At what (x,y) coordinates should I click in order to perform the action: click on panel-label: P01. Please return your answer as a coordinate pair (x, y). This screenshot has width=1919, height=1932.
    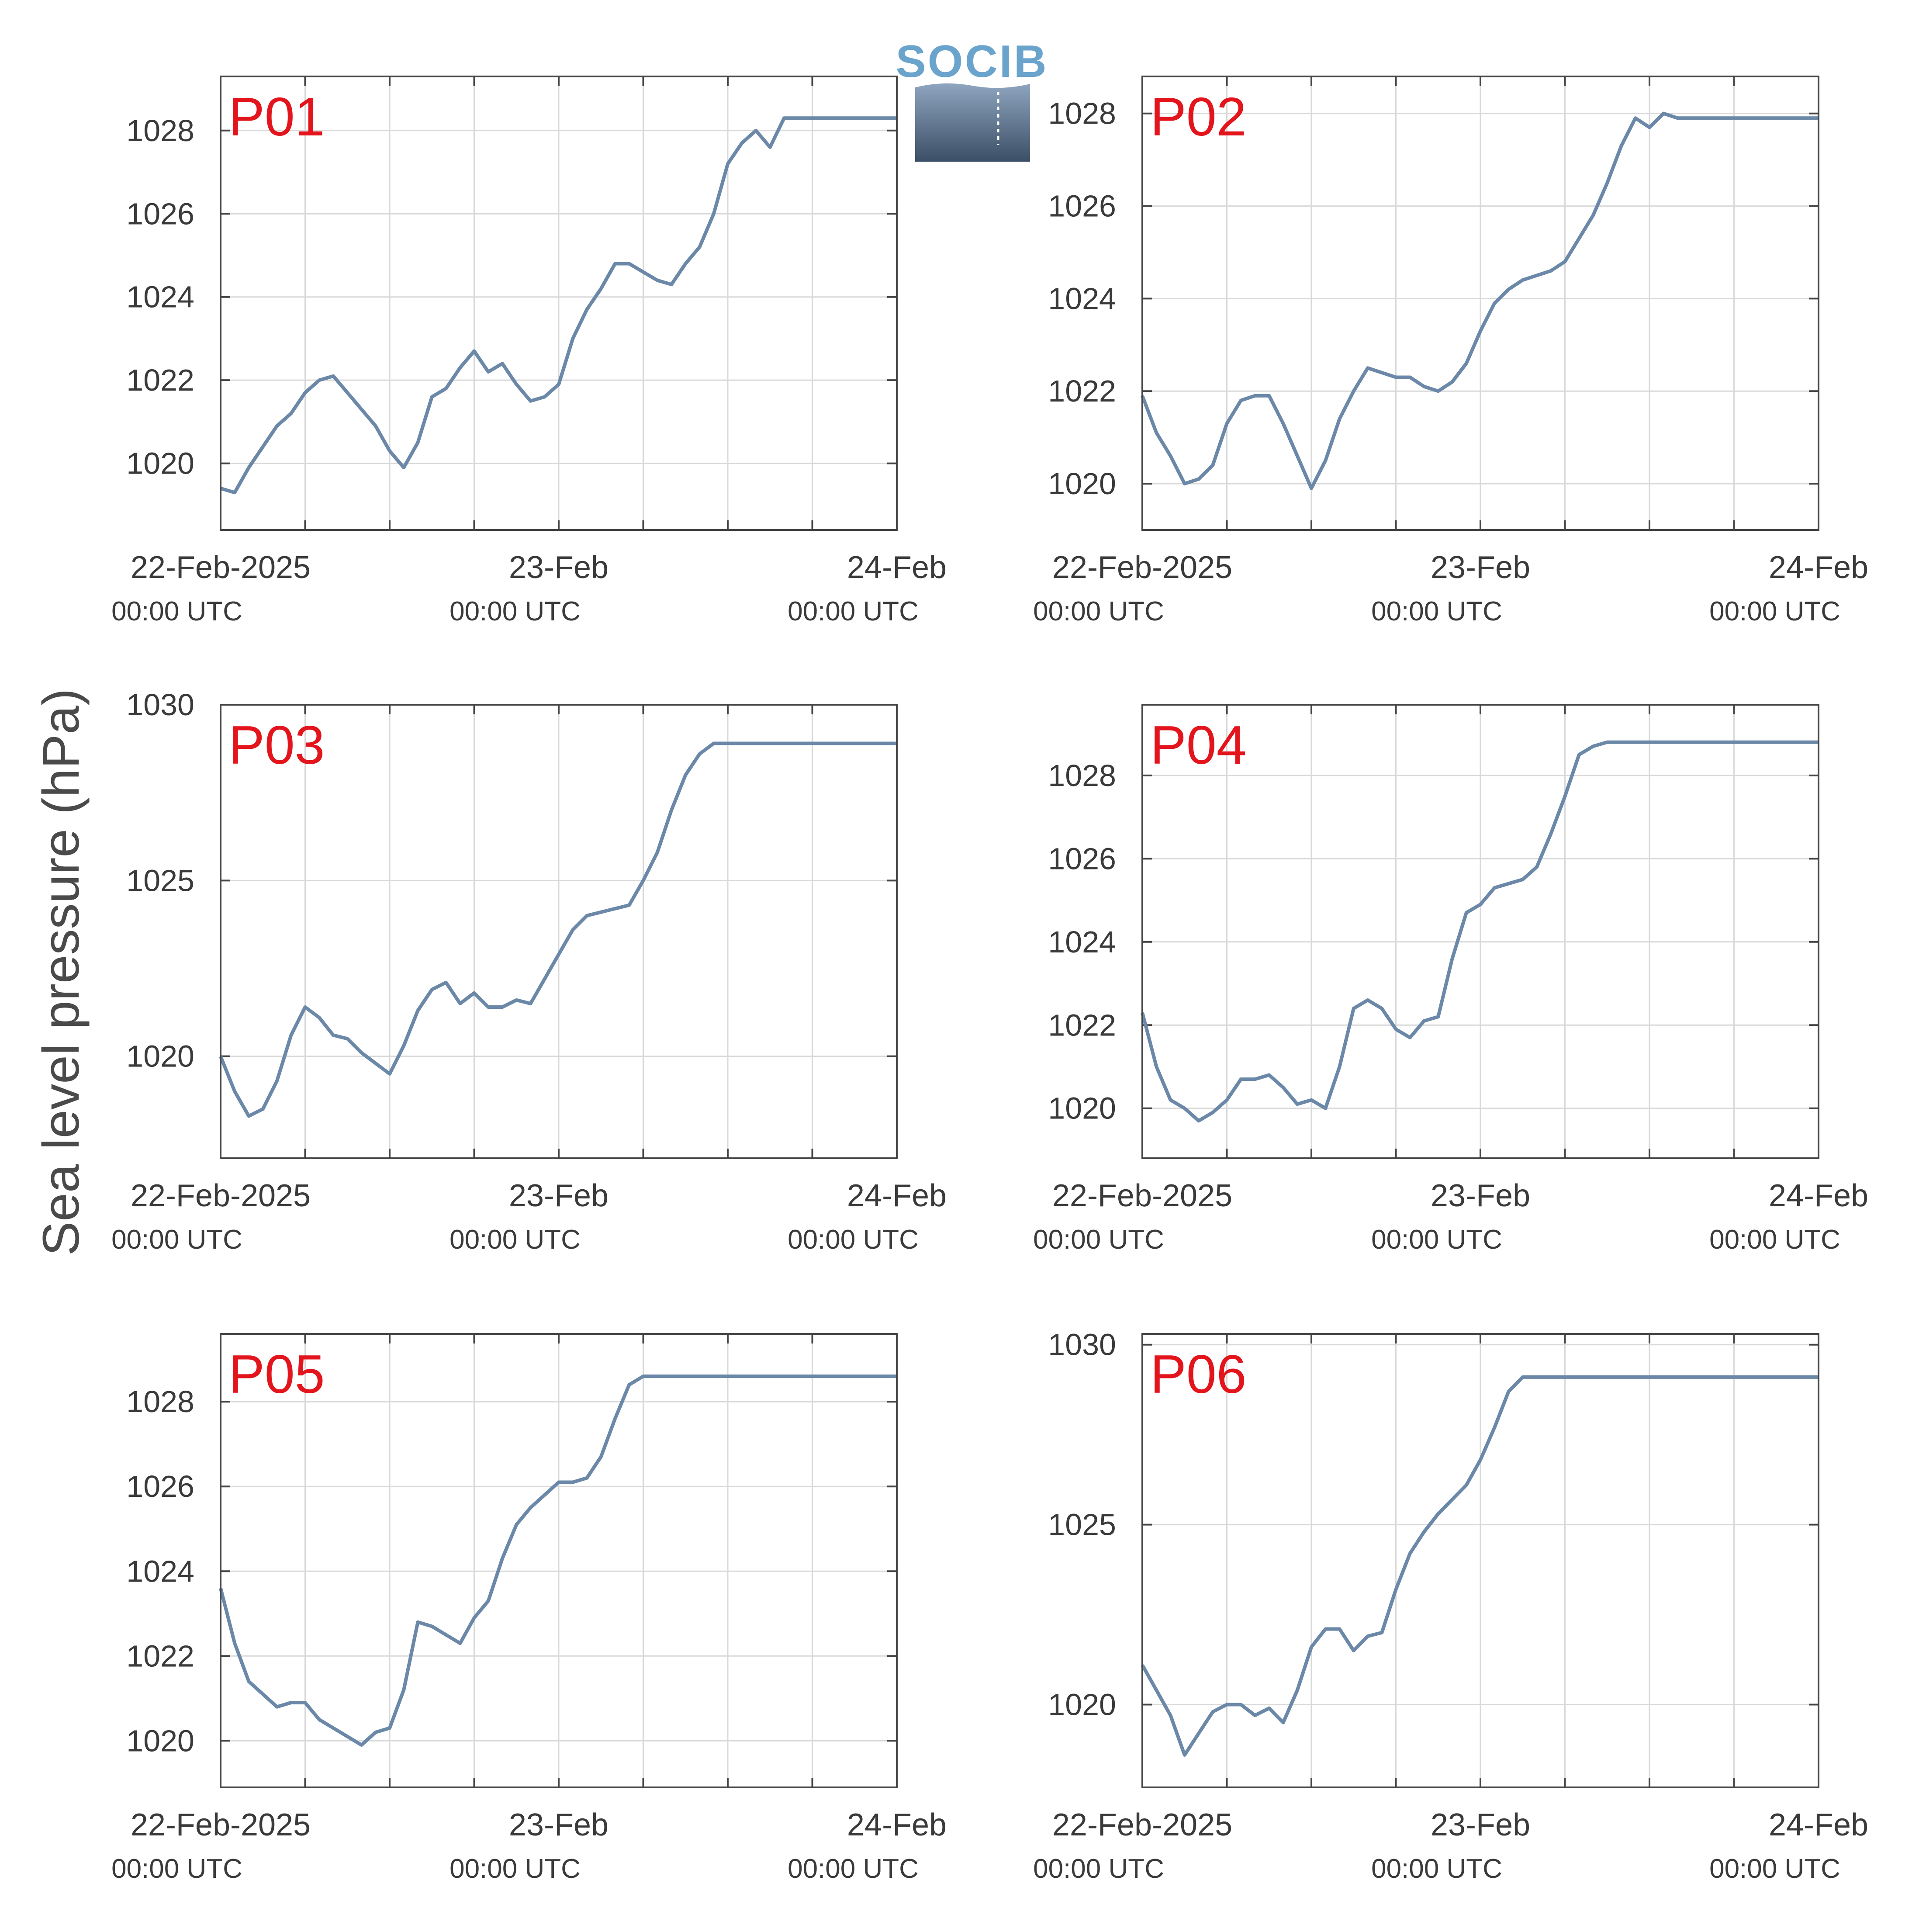
    Looking at the image, I should click on (276, 117).